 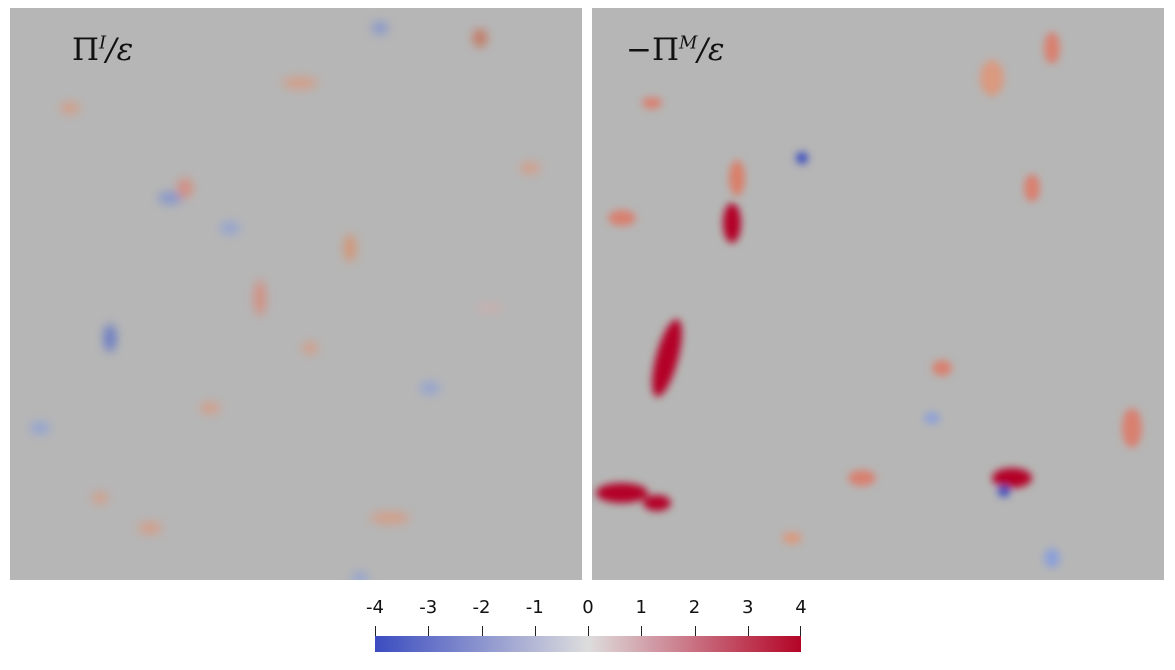 What do you see at coordinates (428, 607) in the screenshot?
I see `colorbar-tick-label: -3` at bounding box center [428, 607].